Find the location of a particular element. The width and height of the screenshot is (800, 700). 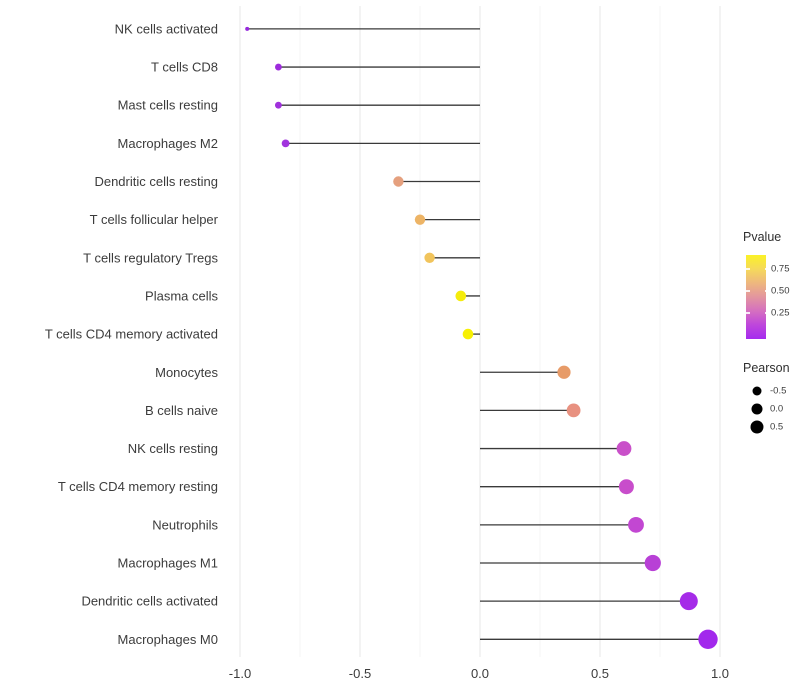

colorbar-tick-label: 0.75 is located at coordinates (780, 269).